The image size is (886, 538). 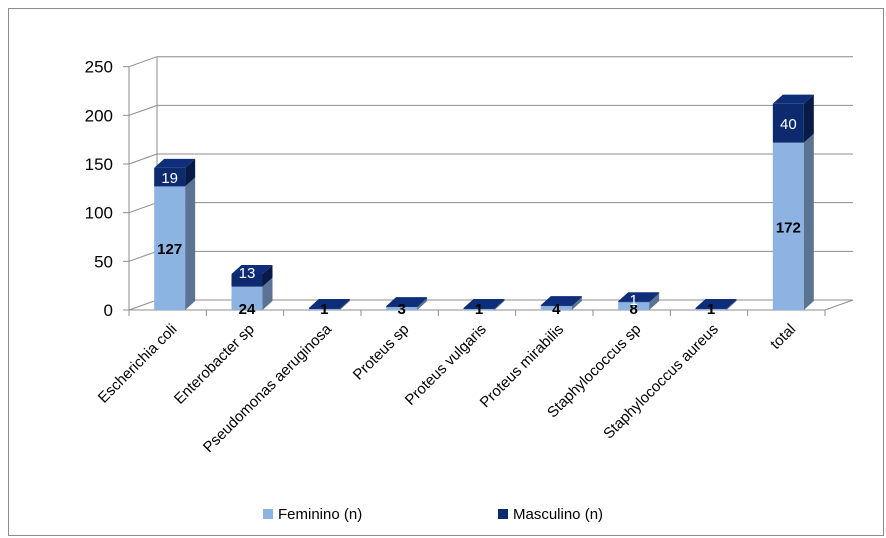 What do you see at coordinates (247, 273) in the screenshot?
I see `data-label-masculino: 13` at bounding box center [247, 273].